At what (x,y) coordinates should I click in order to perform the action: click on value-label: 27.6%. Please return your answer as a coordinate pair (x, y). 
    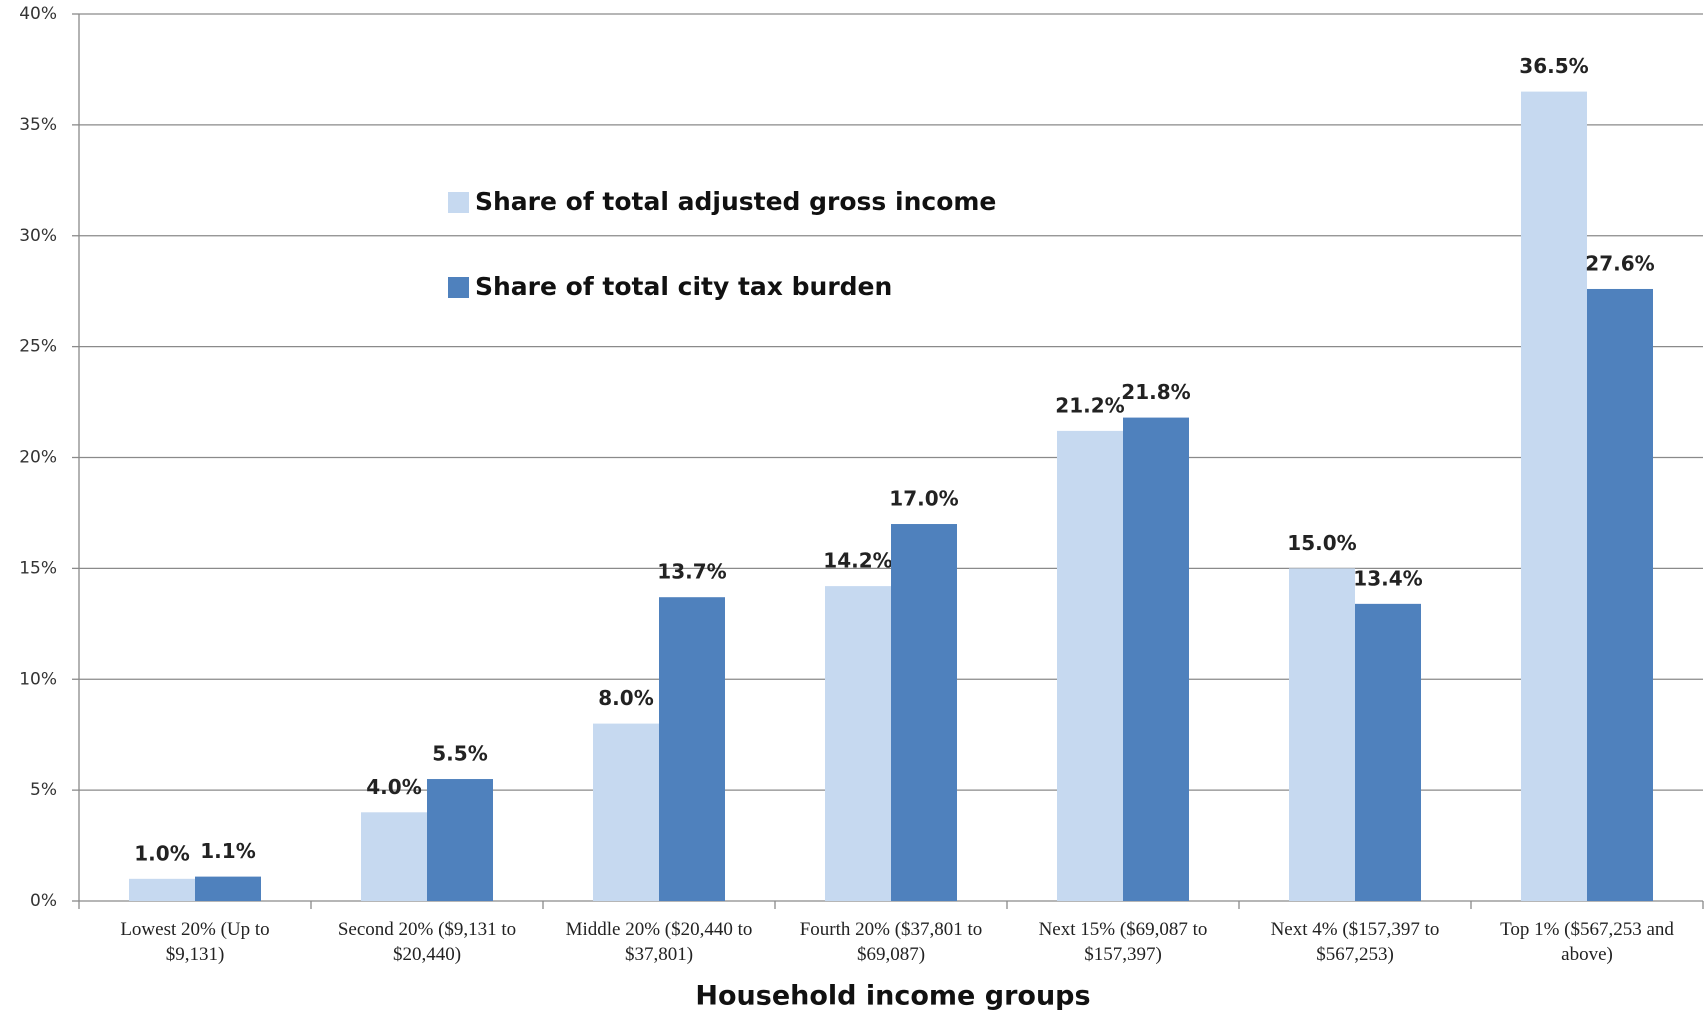
    Looking at the image, I should click on (1619, 263).